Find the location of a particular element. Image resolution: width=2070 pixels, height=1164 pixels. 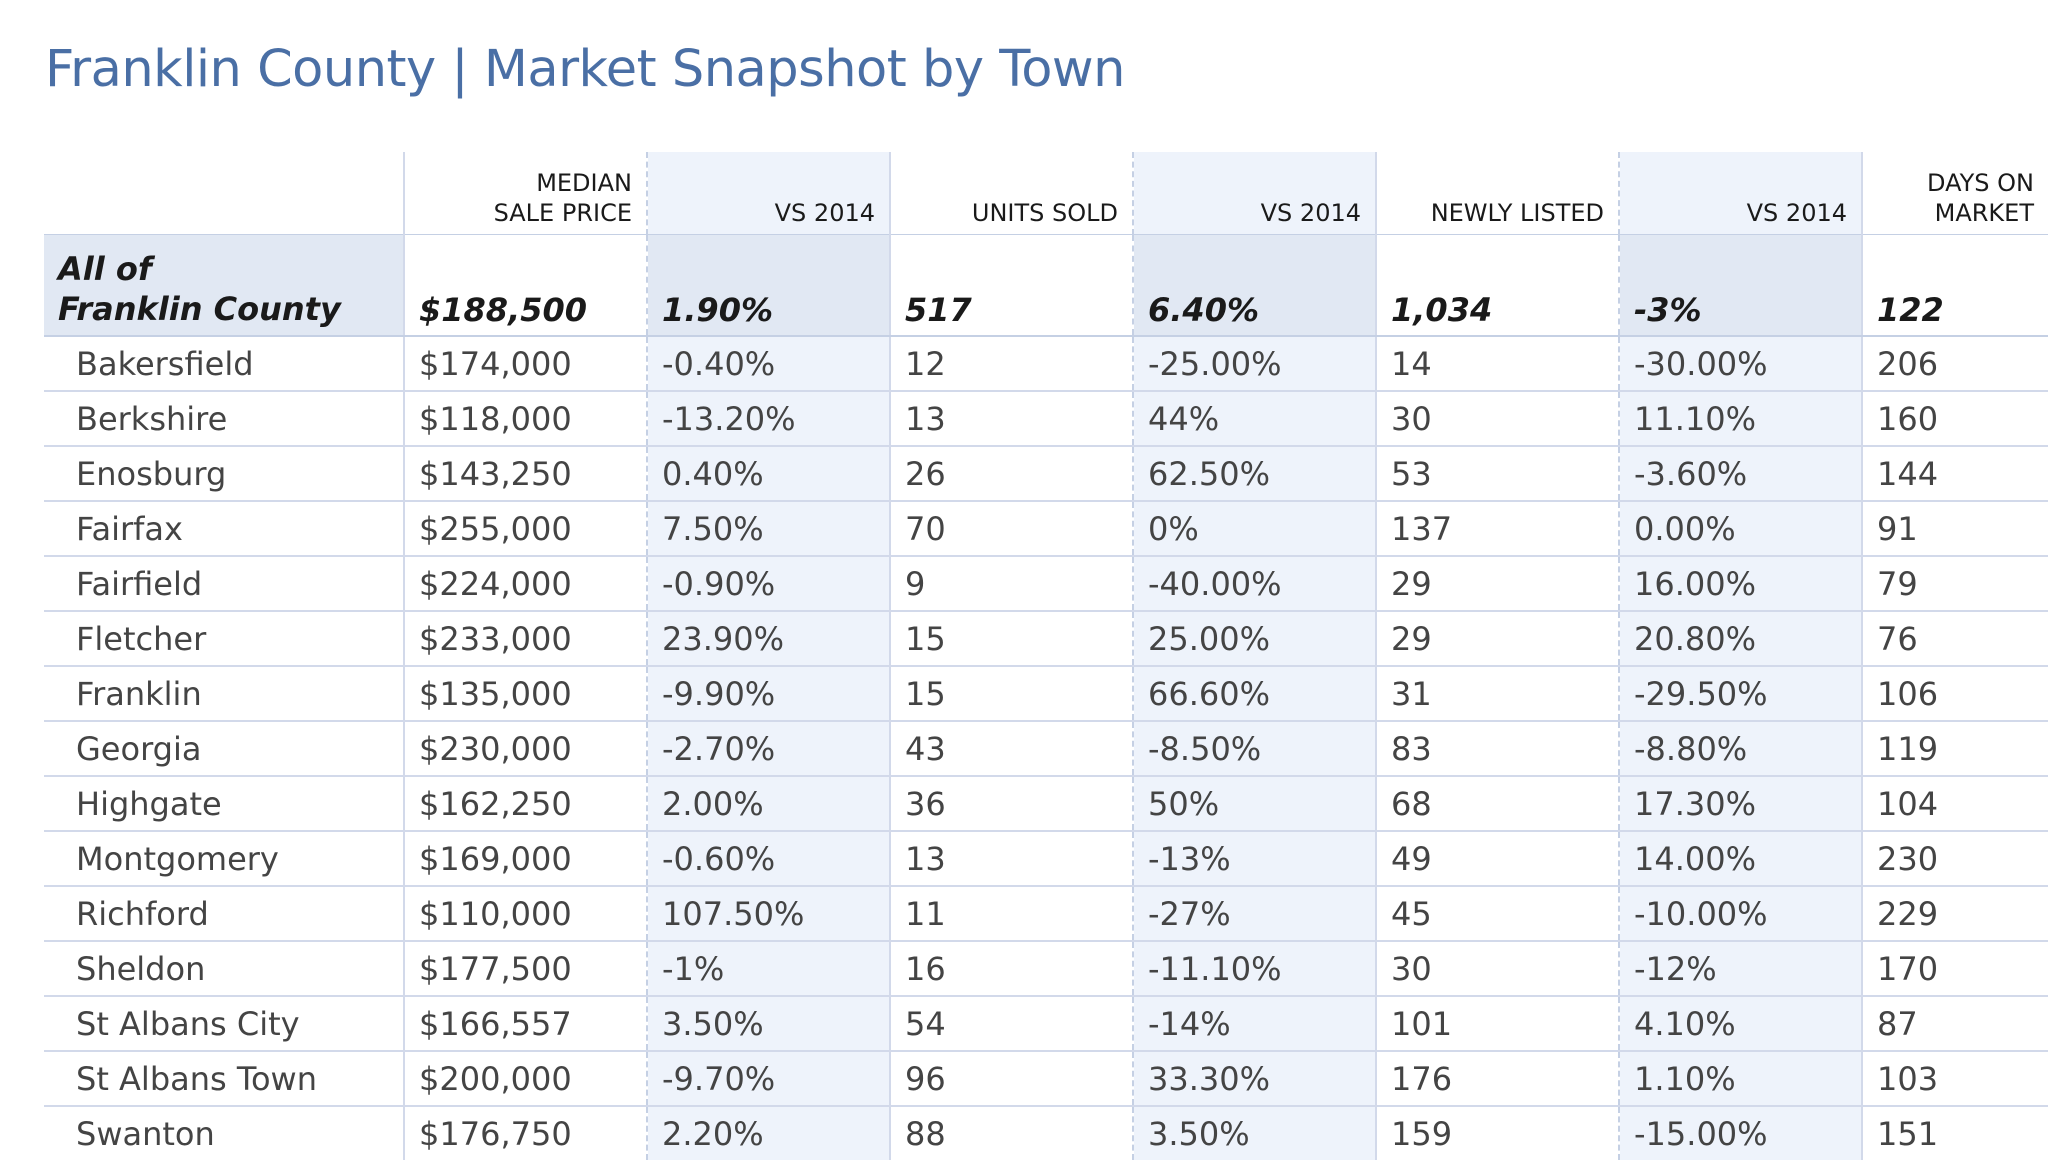

median-vs-2014-cell: -9.90% is located at coordinates (768, 694).